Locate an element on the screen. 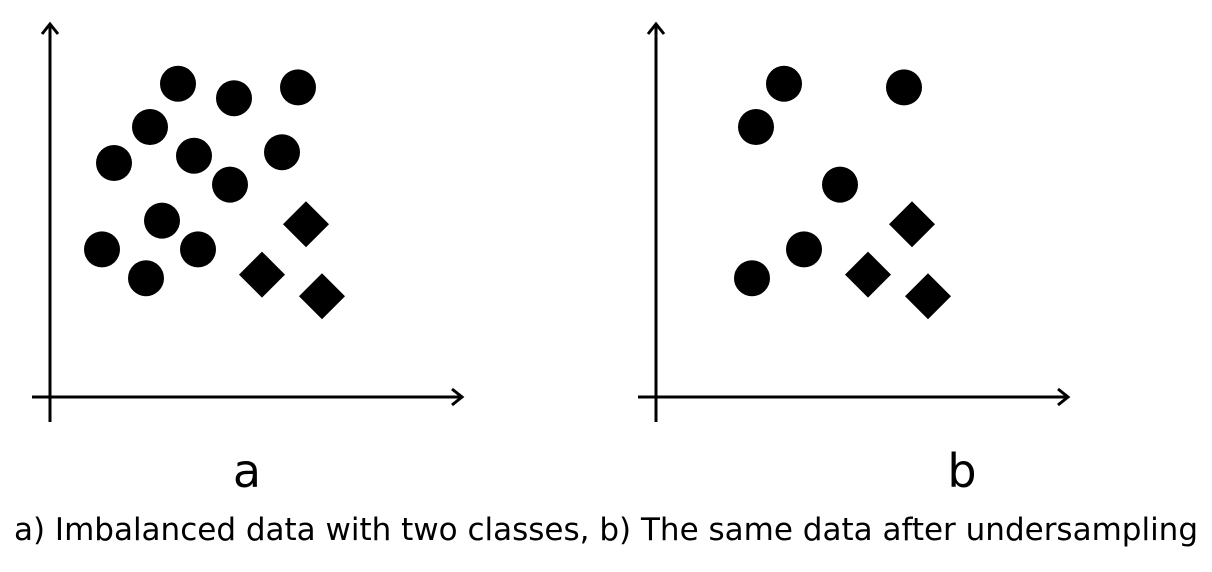  x-axis-arrow-b is located at coordinates (1064, 397).